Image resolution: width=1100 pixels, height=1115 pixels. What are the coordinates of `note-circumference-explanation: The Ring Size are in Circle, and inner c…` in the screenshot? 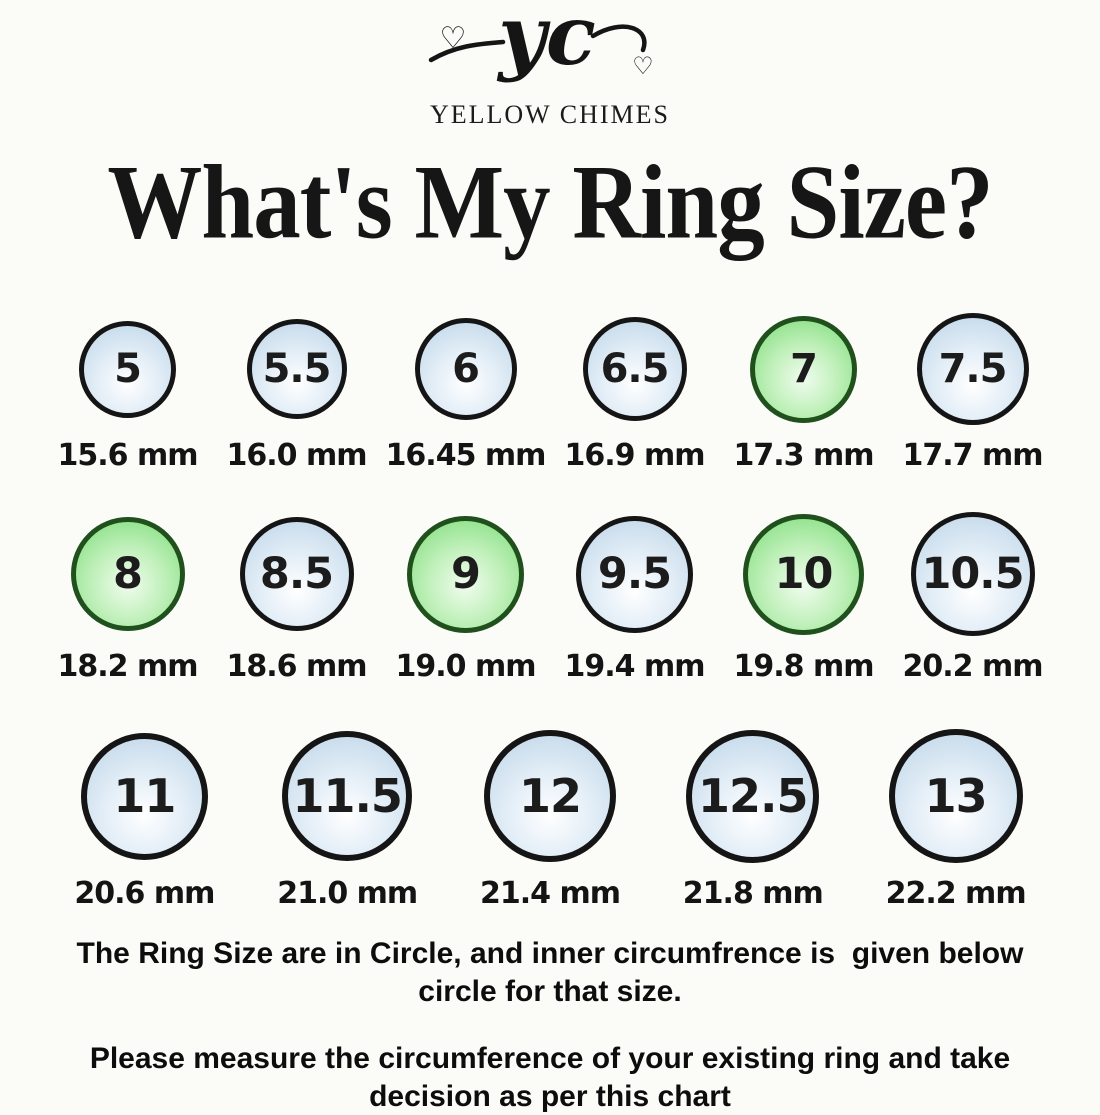 It's located at (550, 972).